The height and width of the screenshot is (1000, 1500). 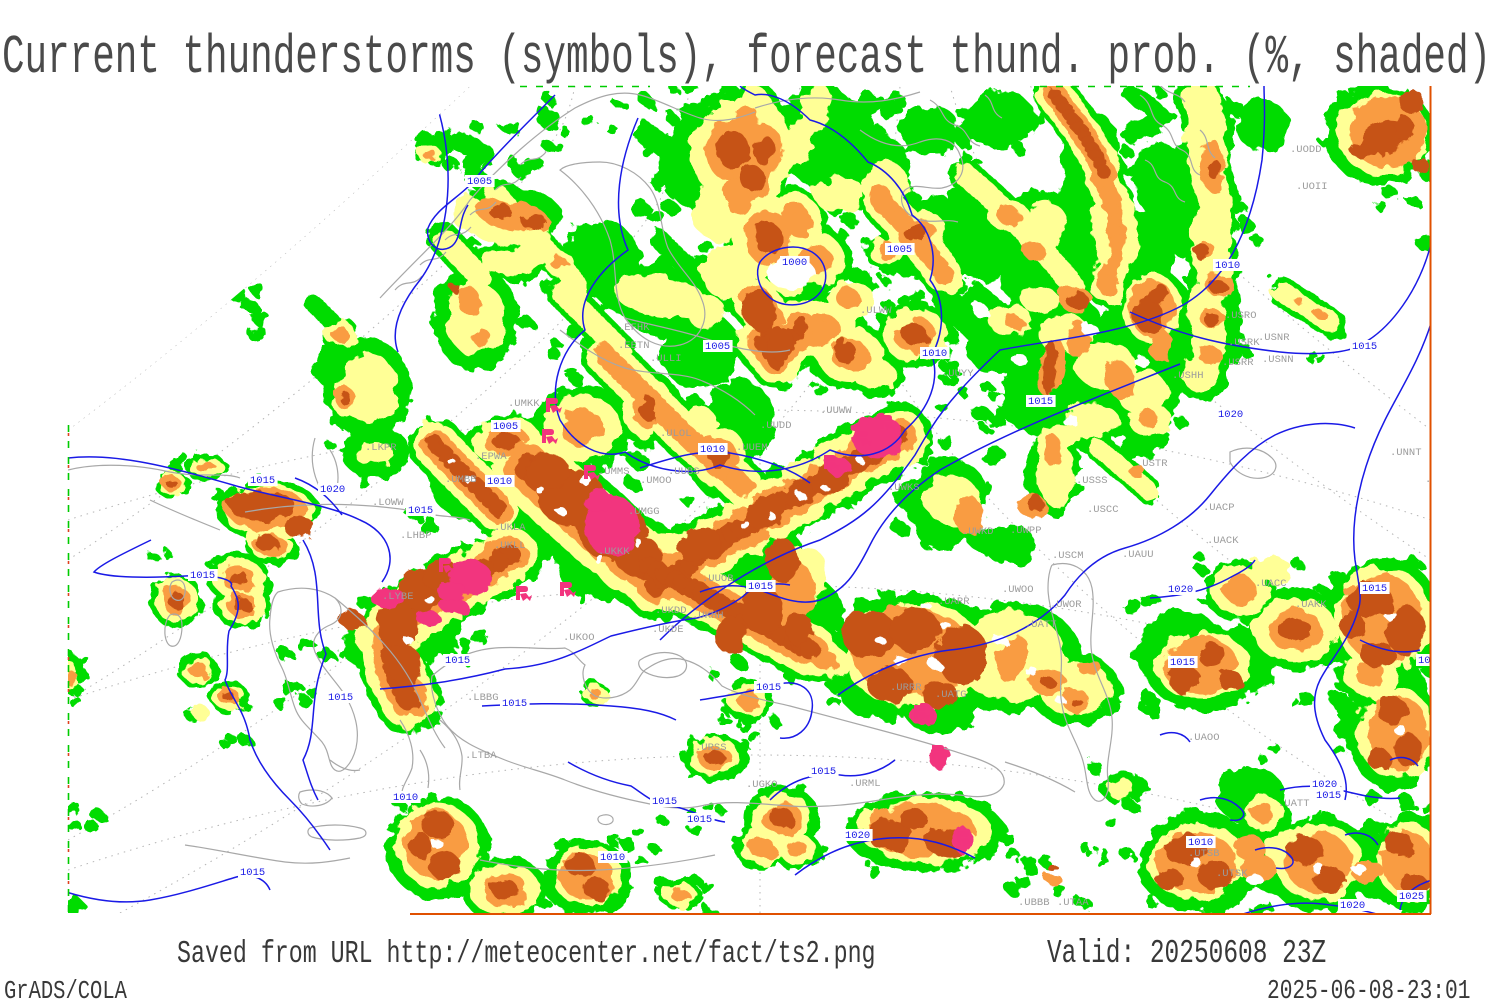 What do you see at coordinates (718, 579) in the screenshot?
I see `svg-text: .UUOB` at bounding box center [718, 579].